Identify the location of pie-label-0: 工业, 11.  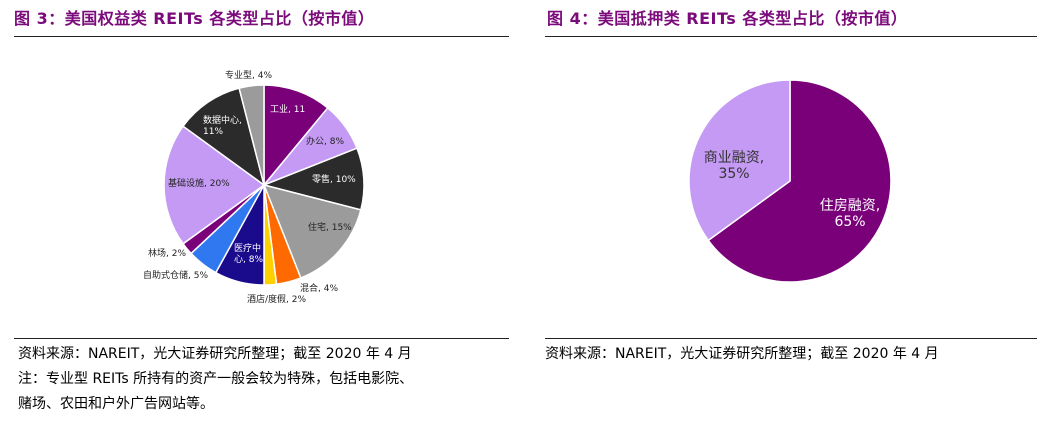
(287, 109).